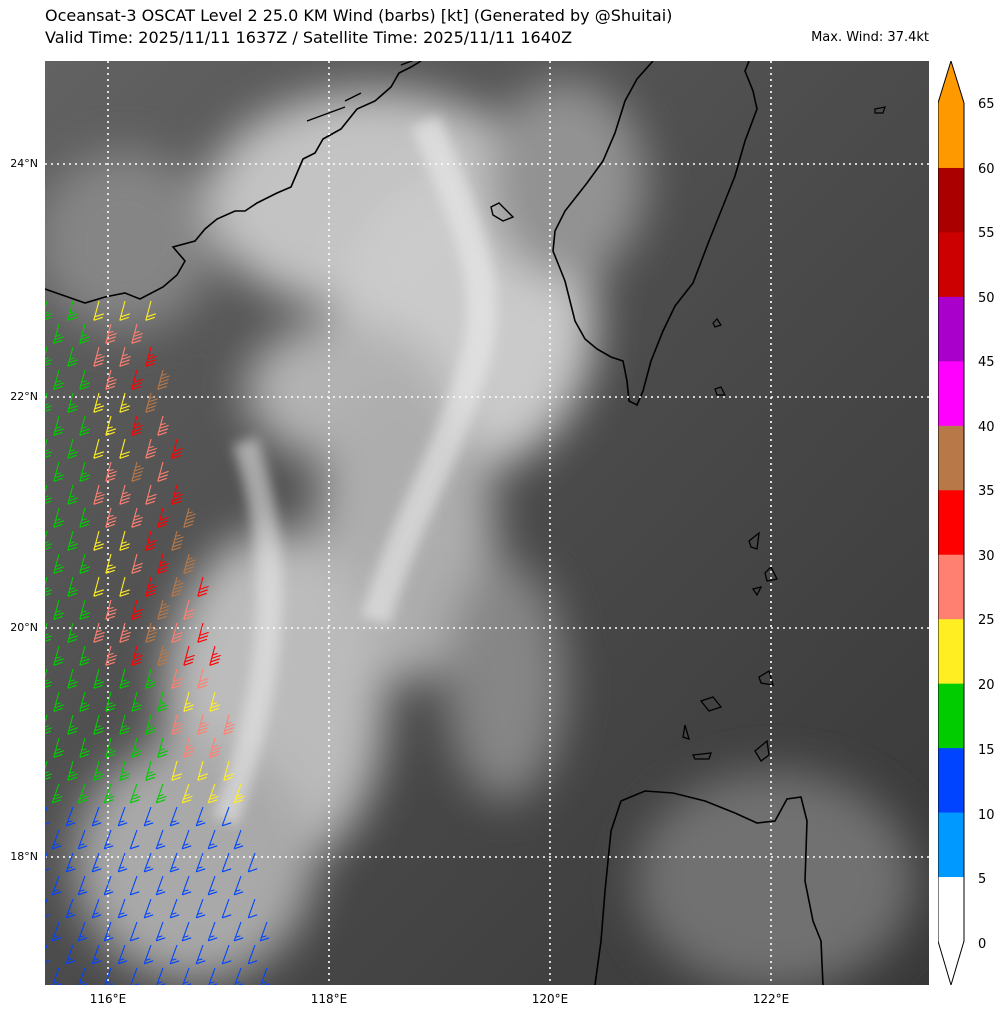 This screenshot has height=1014, width=1000. Describe the element at coordinates (982, 944) in the screenshot. I see `cbar-tick-0: 0` at that location.